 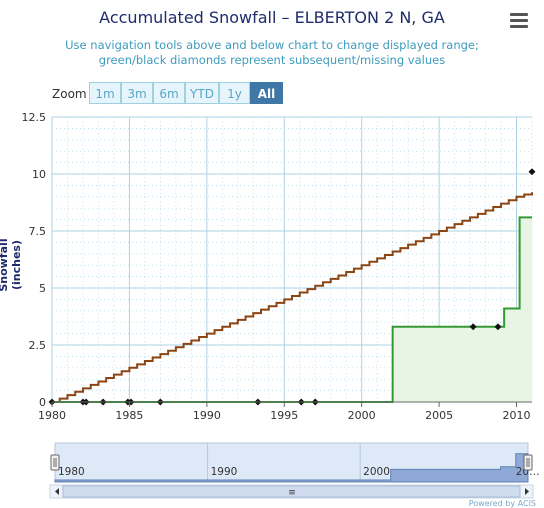 What do you see at coordinates (439, 415) in the screenshot?
I see `x-tick-label: 2005` at bounding box center [439, 415].